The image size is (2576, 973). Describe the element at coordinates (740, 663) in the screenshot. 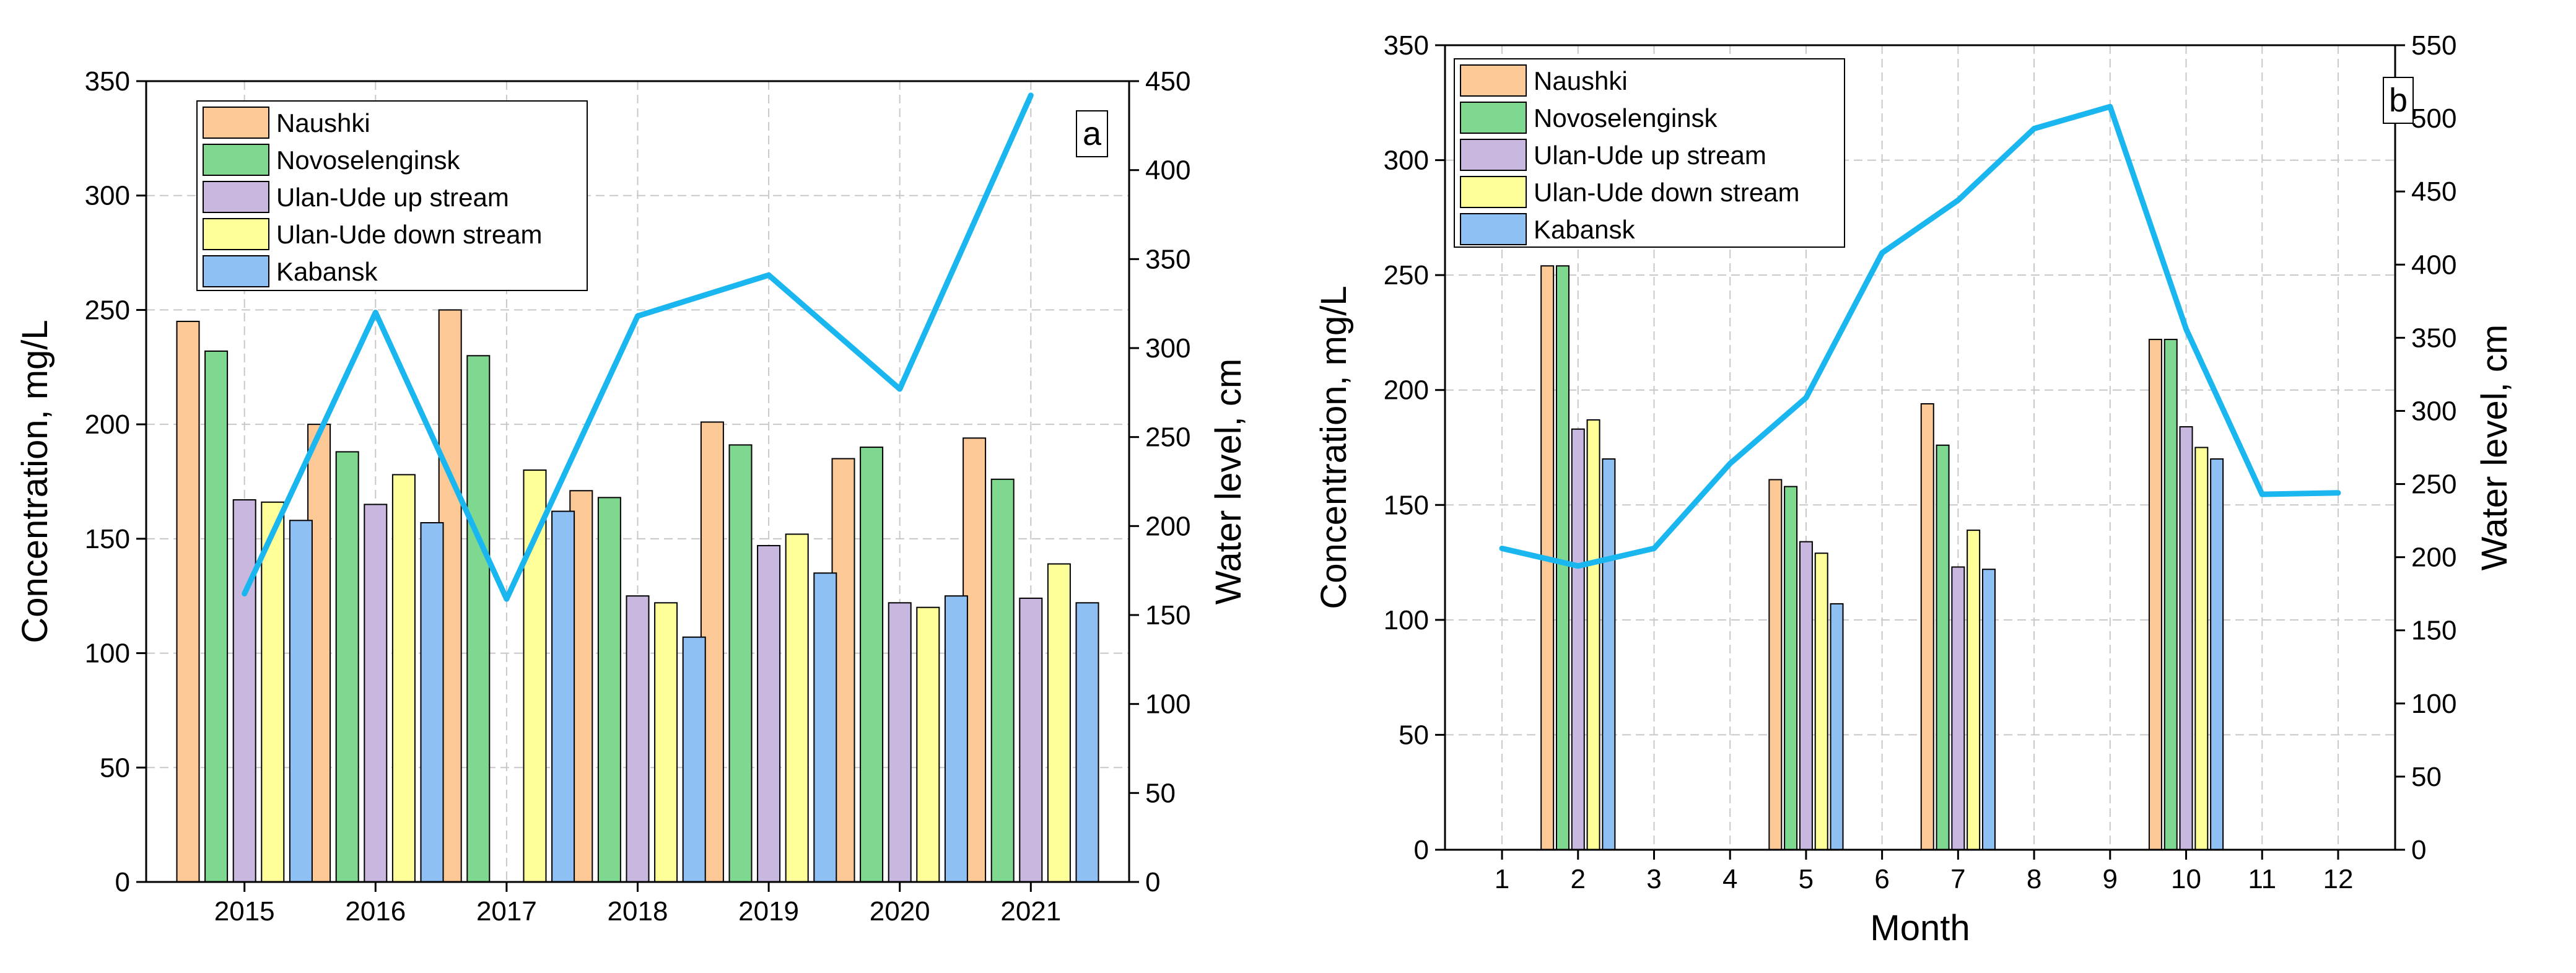

I see `bar-novoselenginsk-2019` at that location.